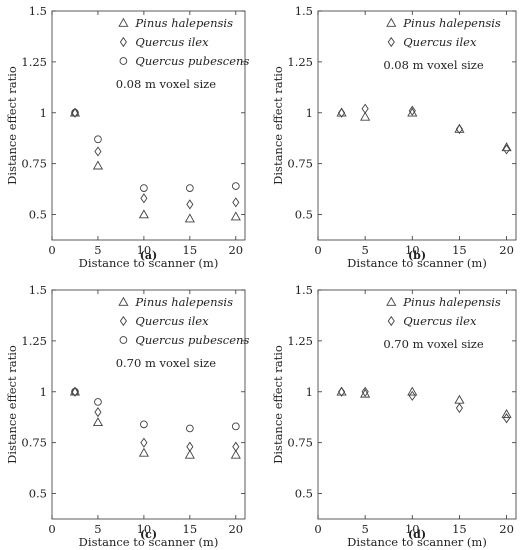 Image resolution: width=523 pixels, height=550 pixels. What do you see at coordinates (417, 534) in the screenshot?
I see `panel-caption: (d)` at bounding box center [417, 534].